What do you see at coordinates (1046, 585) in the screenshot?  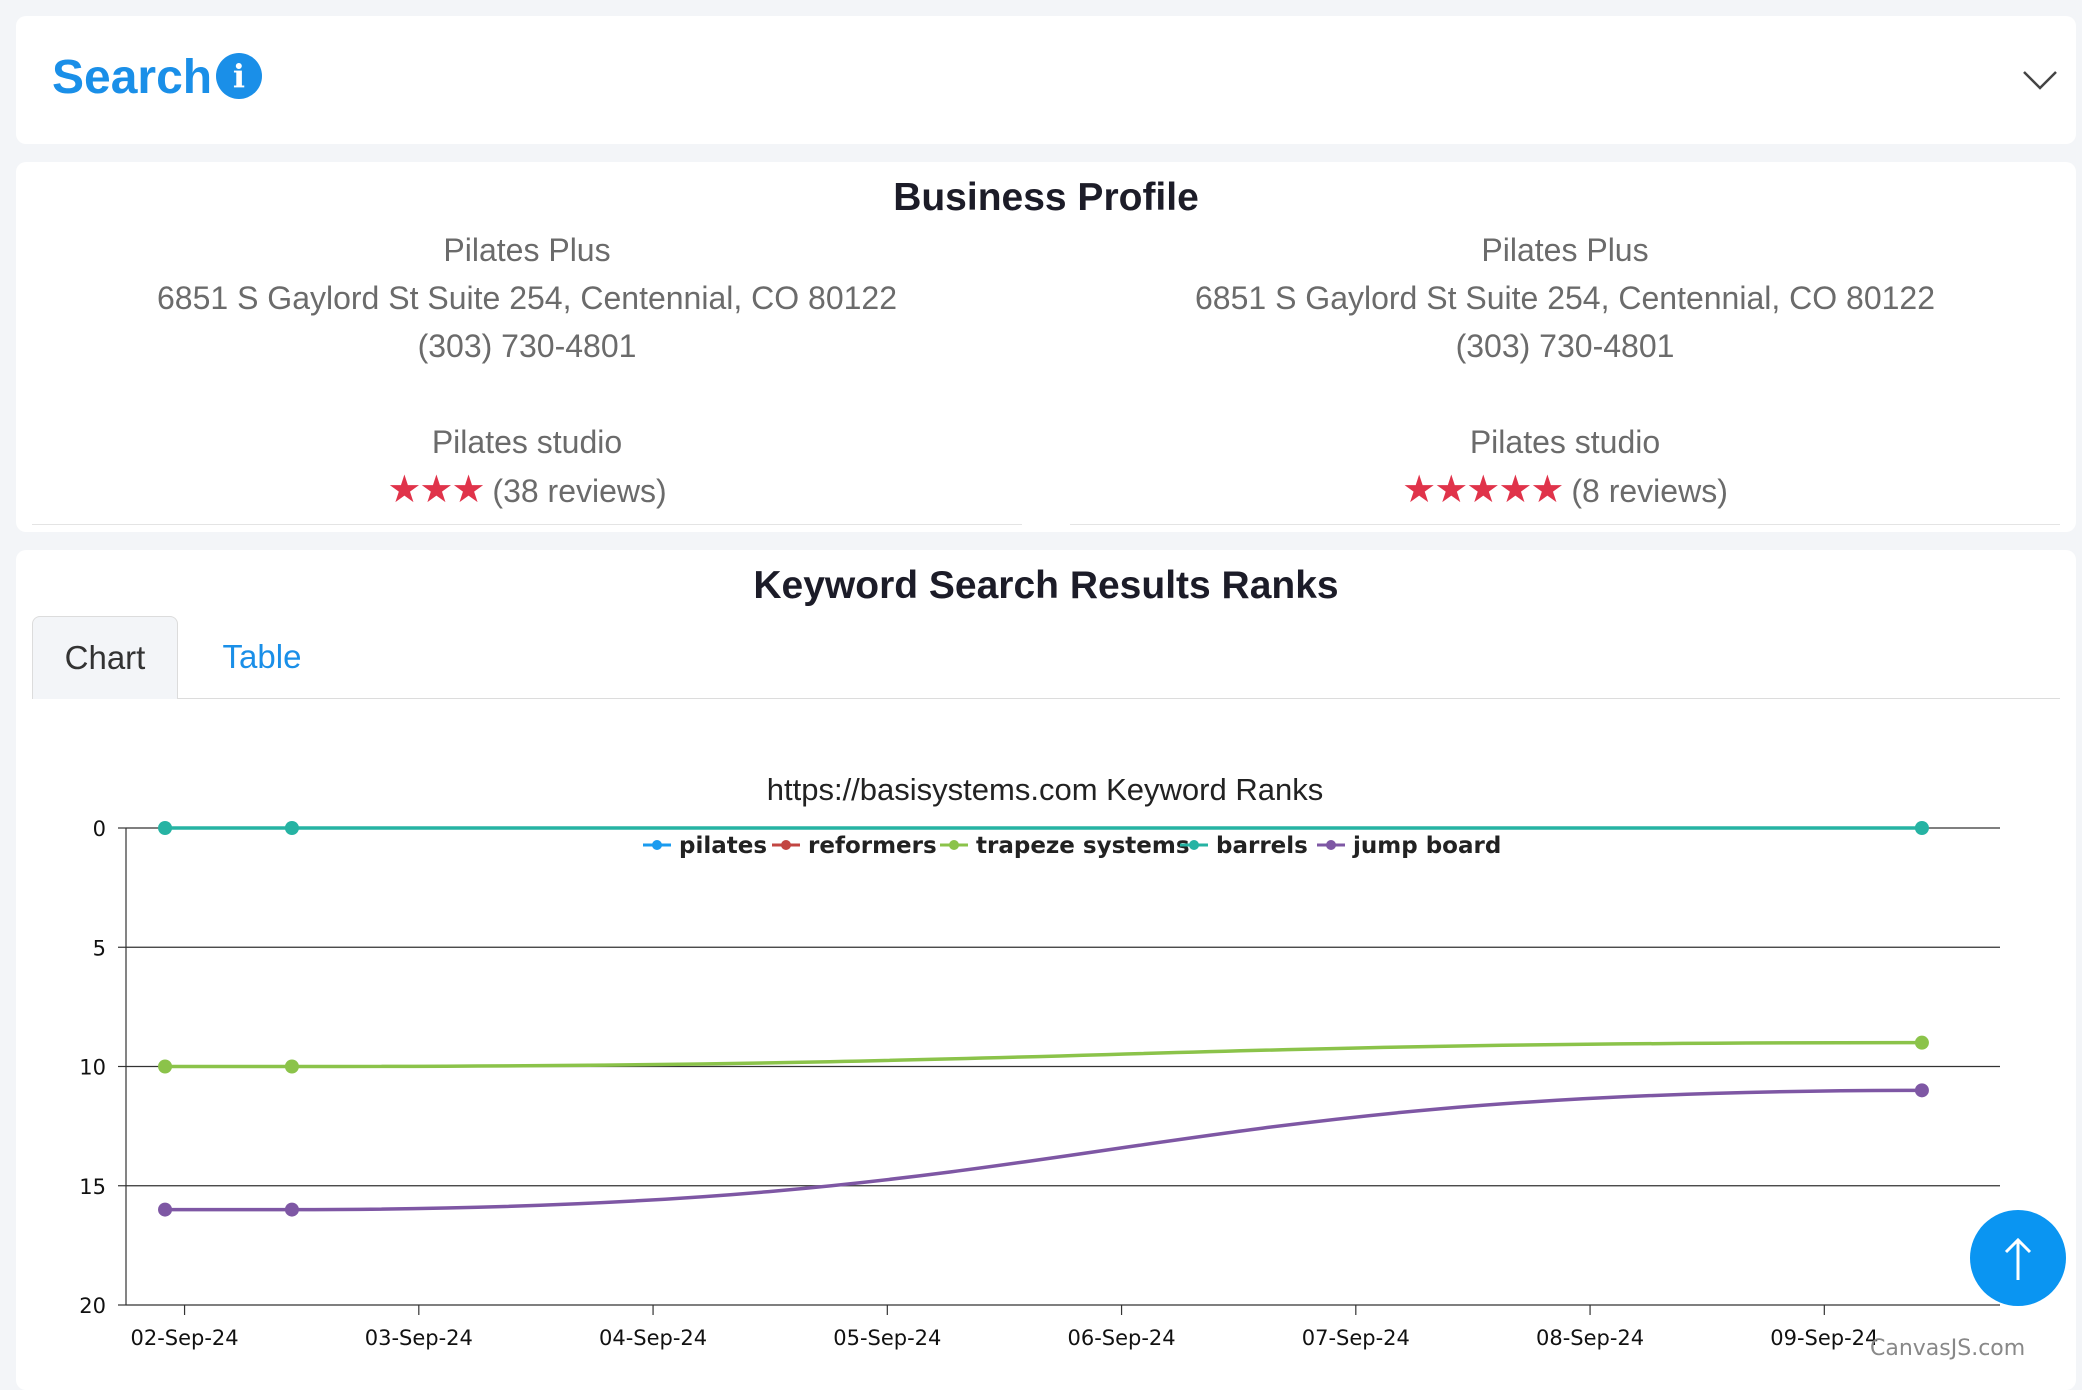 I see `keyword-ranks-title: Keyword Search Results Ranks` at bounding box center [1046, 585].